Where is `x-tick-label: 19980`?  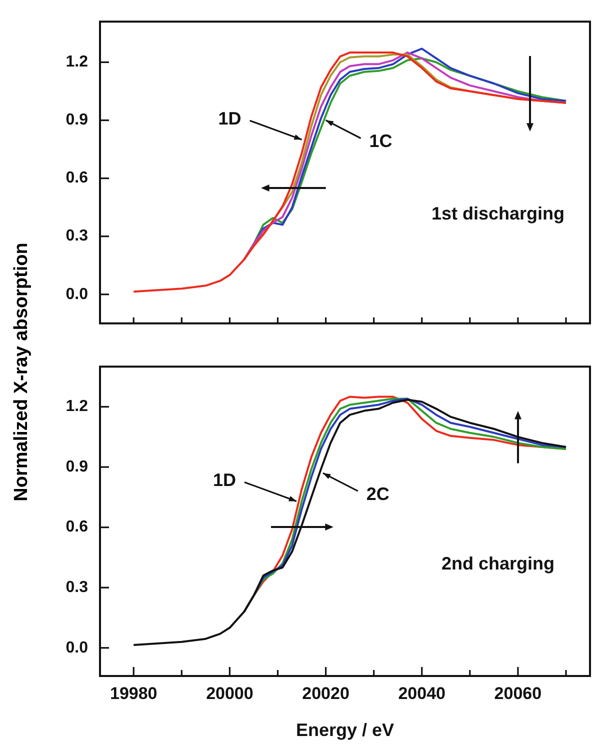
x-tick-label: 19980 is located at coordinates (134, 693).